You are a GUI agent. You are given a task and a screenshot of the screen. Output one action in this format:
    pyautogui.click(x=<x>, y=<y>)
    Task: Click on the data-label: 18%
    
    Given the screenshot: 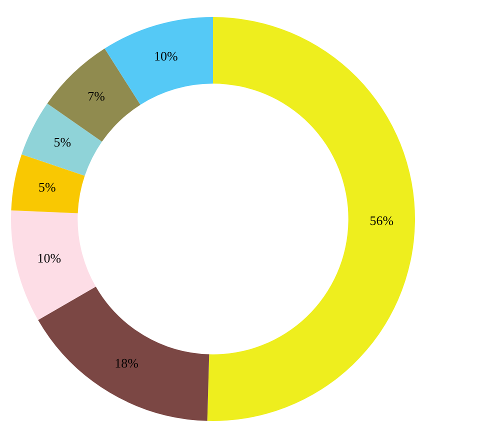 What is the action you would take?
    pyautogui.click(x=126, y=362)
    